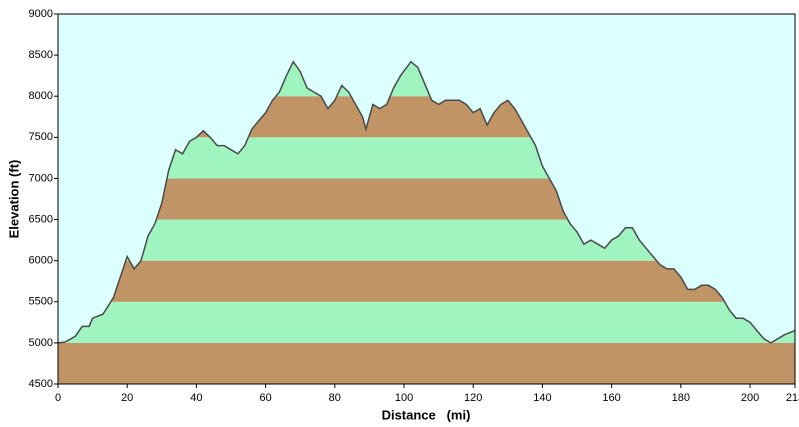 This screenshot has height=427, width=799. I want to click on y-axis-title: Elevation (ft), so click(13, 199).